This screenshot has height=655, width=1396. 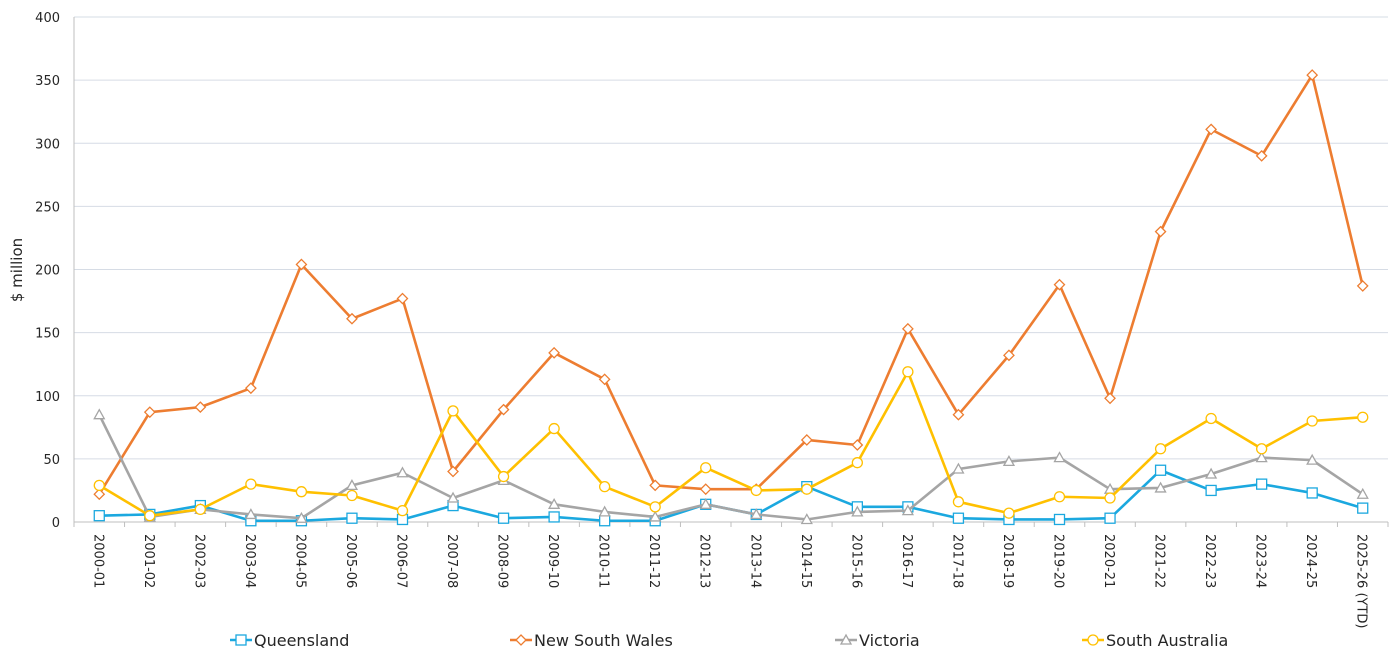 What do you see at coordinates (653, 561) in the screenshot?
I see `x-tick-label: 2011-12` at bounding box center [653, 561].